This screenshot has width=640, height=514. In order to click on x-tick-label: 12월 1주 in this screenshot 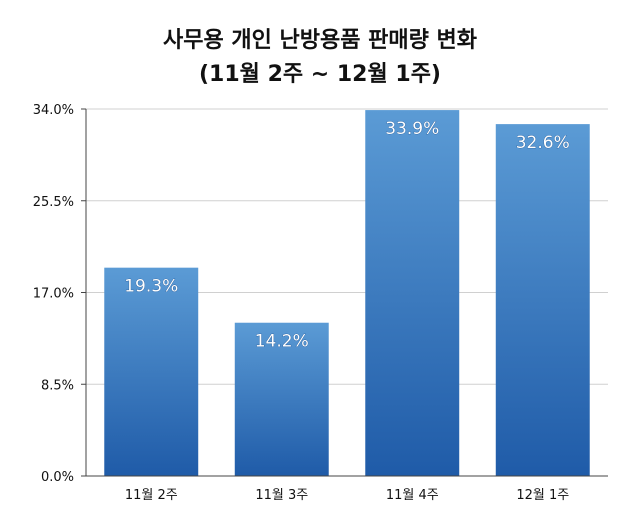, I will do `click(542, 495)`.